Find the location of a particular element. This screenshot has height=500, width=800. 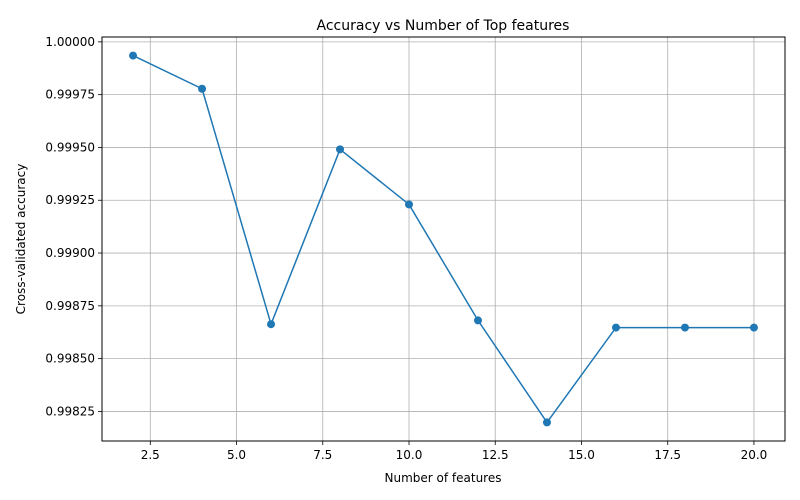

x-axis: 2.5 5.0 7.5 10.0 12.5 15.0 17.5 20.0 is located at coordinates (454, 451).